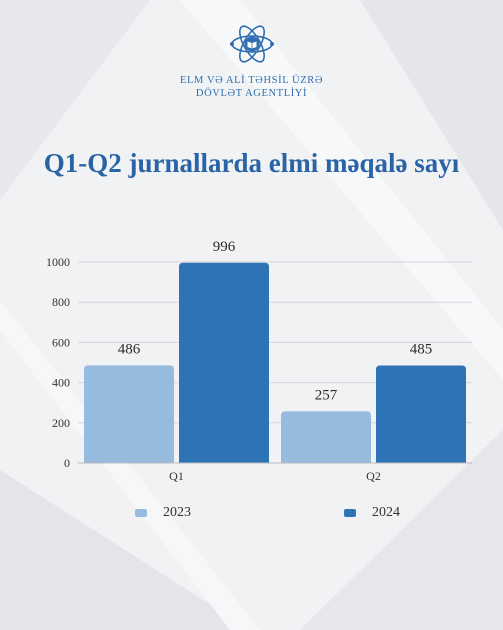 The height and width of the screenshot is (630, 503). What do you see at coordinates (141, 513) in the screenshot?
I see `legend-swatch-2023` at bounding box center [141, 513].